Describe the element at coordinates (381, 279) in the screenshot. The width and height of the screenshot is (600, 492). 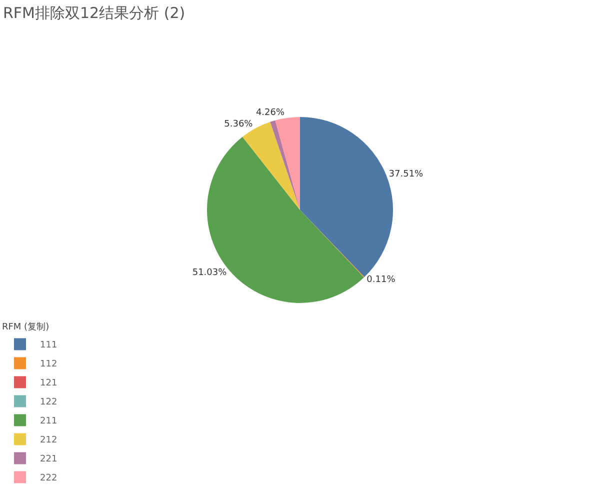
I see `data-label: 0.11%` at that location.